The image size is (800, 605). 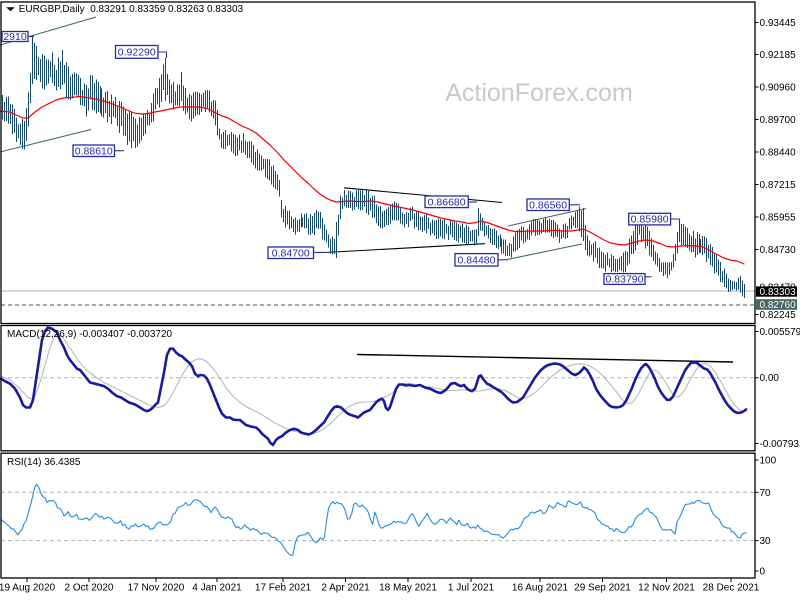 I want to click on svg-text: 0.82760, so click(x=778, y=305).